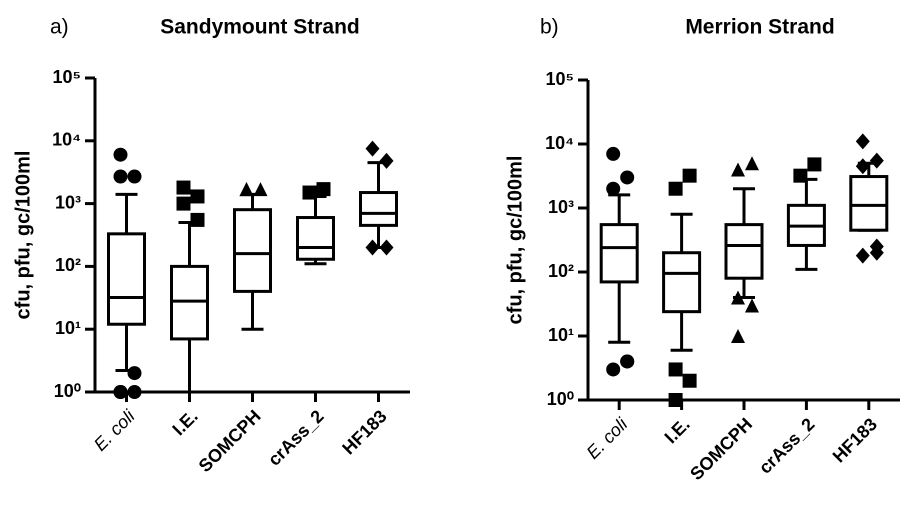 This screenshot has width=908, height=509. I want to click on chart-title: Merrion Strand, so click(759, 27).